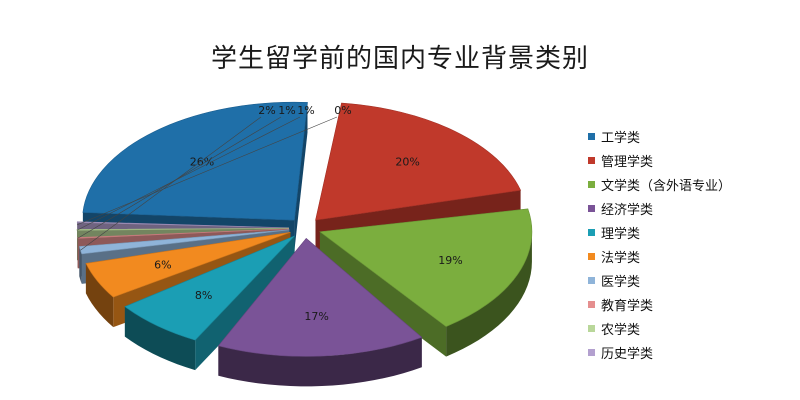 The height and width of the screenshot is (400, 800). I want to click on legend-item: 教育学类, so click(659, 304).